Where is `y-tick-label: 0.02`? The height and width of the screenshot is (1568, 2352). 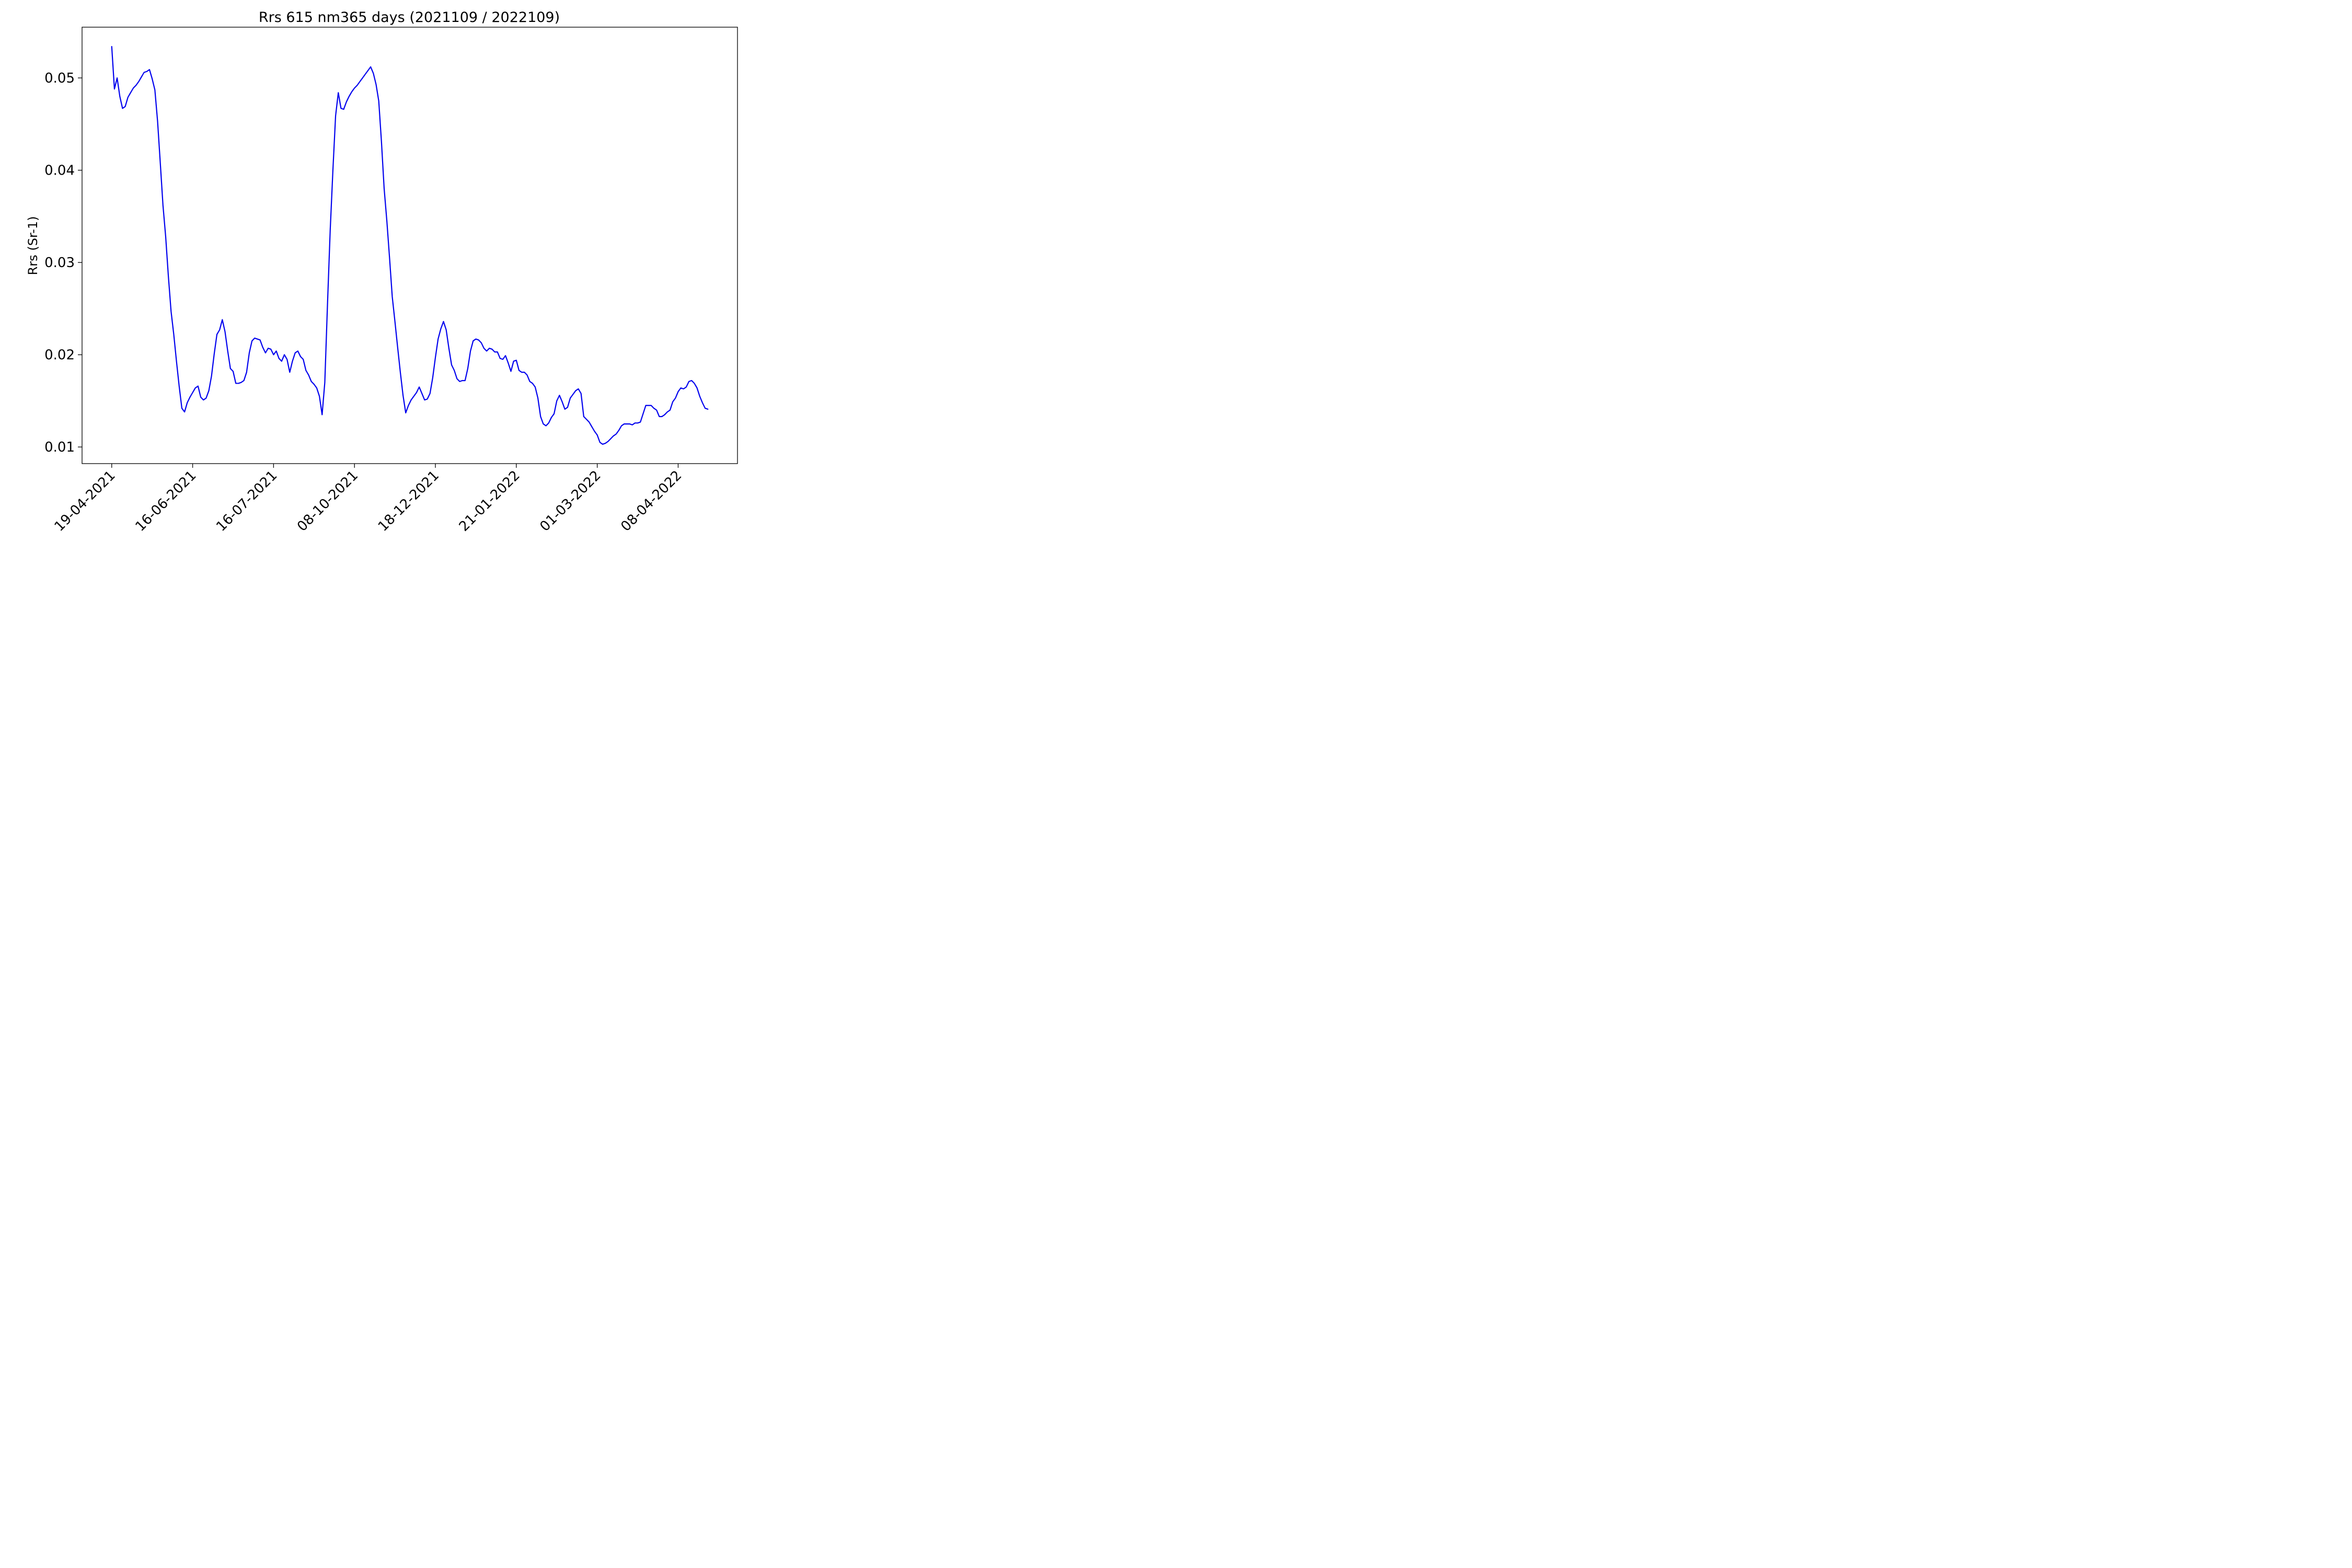
y-tick-label: 0.02 is located at coordinates (59, 355).